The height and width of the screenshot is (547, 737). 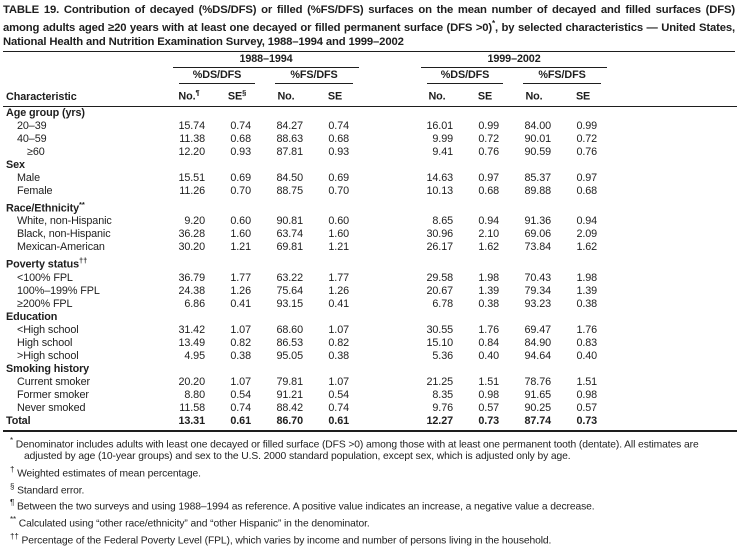 What do you see at coordinates (339, 190) in the screenshot?
I see `cell-value: 0.70` at bounding box center [339, 190].